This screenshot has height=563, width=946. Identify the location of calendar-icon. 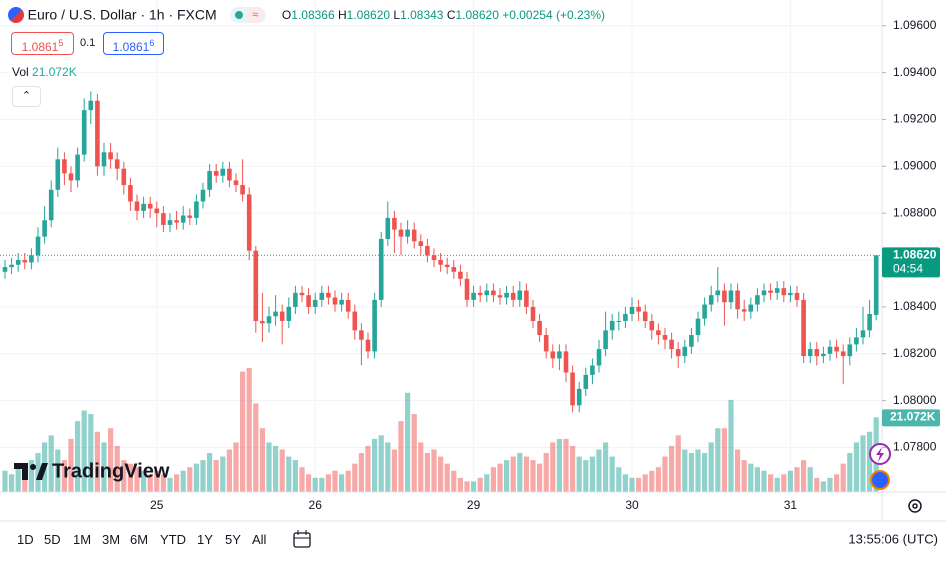
(302, 539).